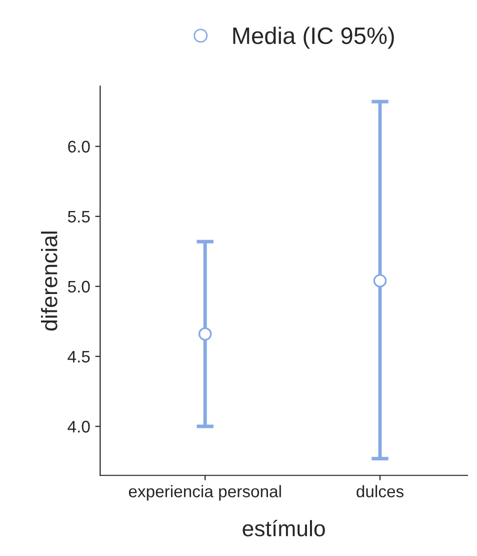 The width and height of the screenshot is (477, 556). What do you see at coordinates (79, 146) in the screenshot?
I see `y-tick-label: 6.0` at bounding box center [79, 146].